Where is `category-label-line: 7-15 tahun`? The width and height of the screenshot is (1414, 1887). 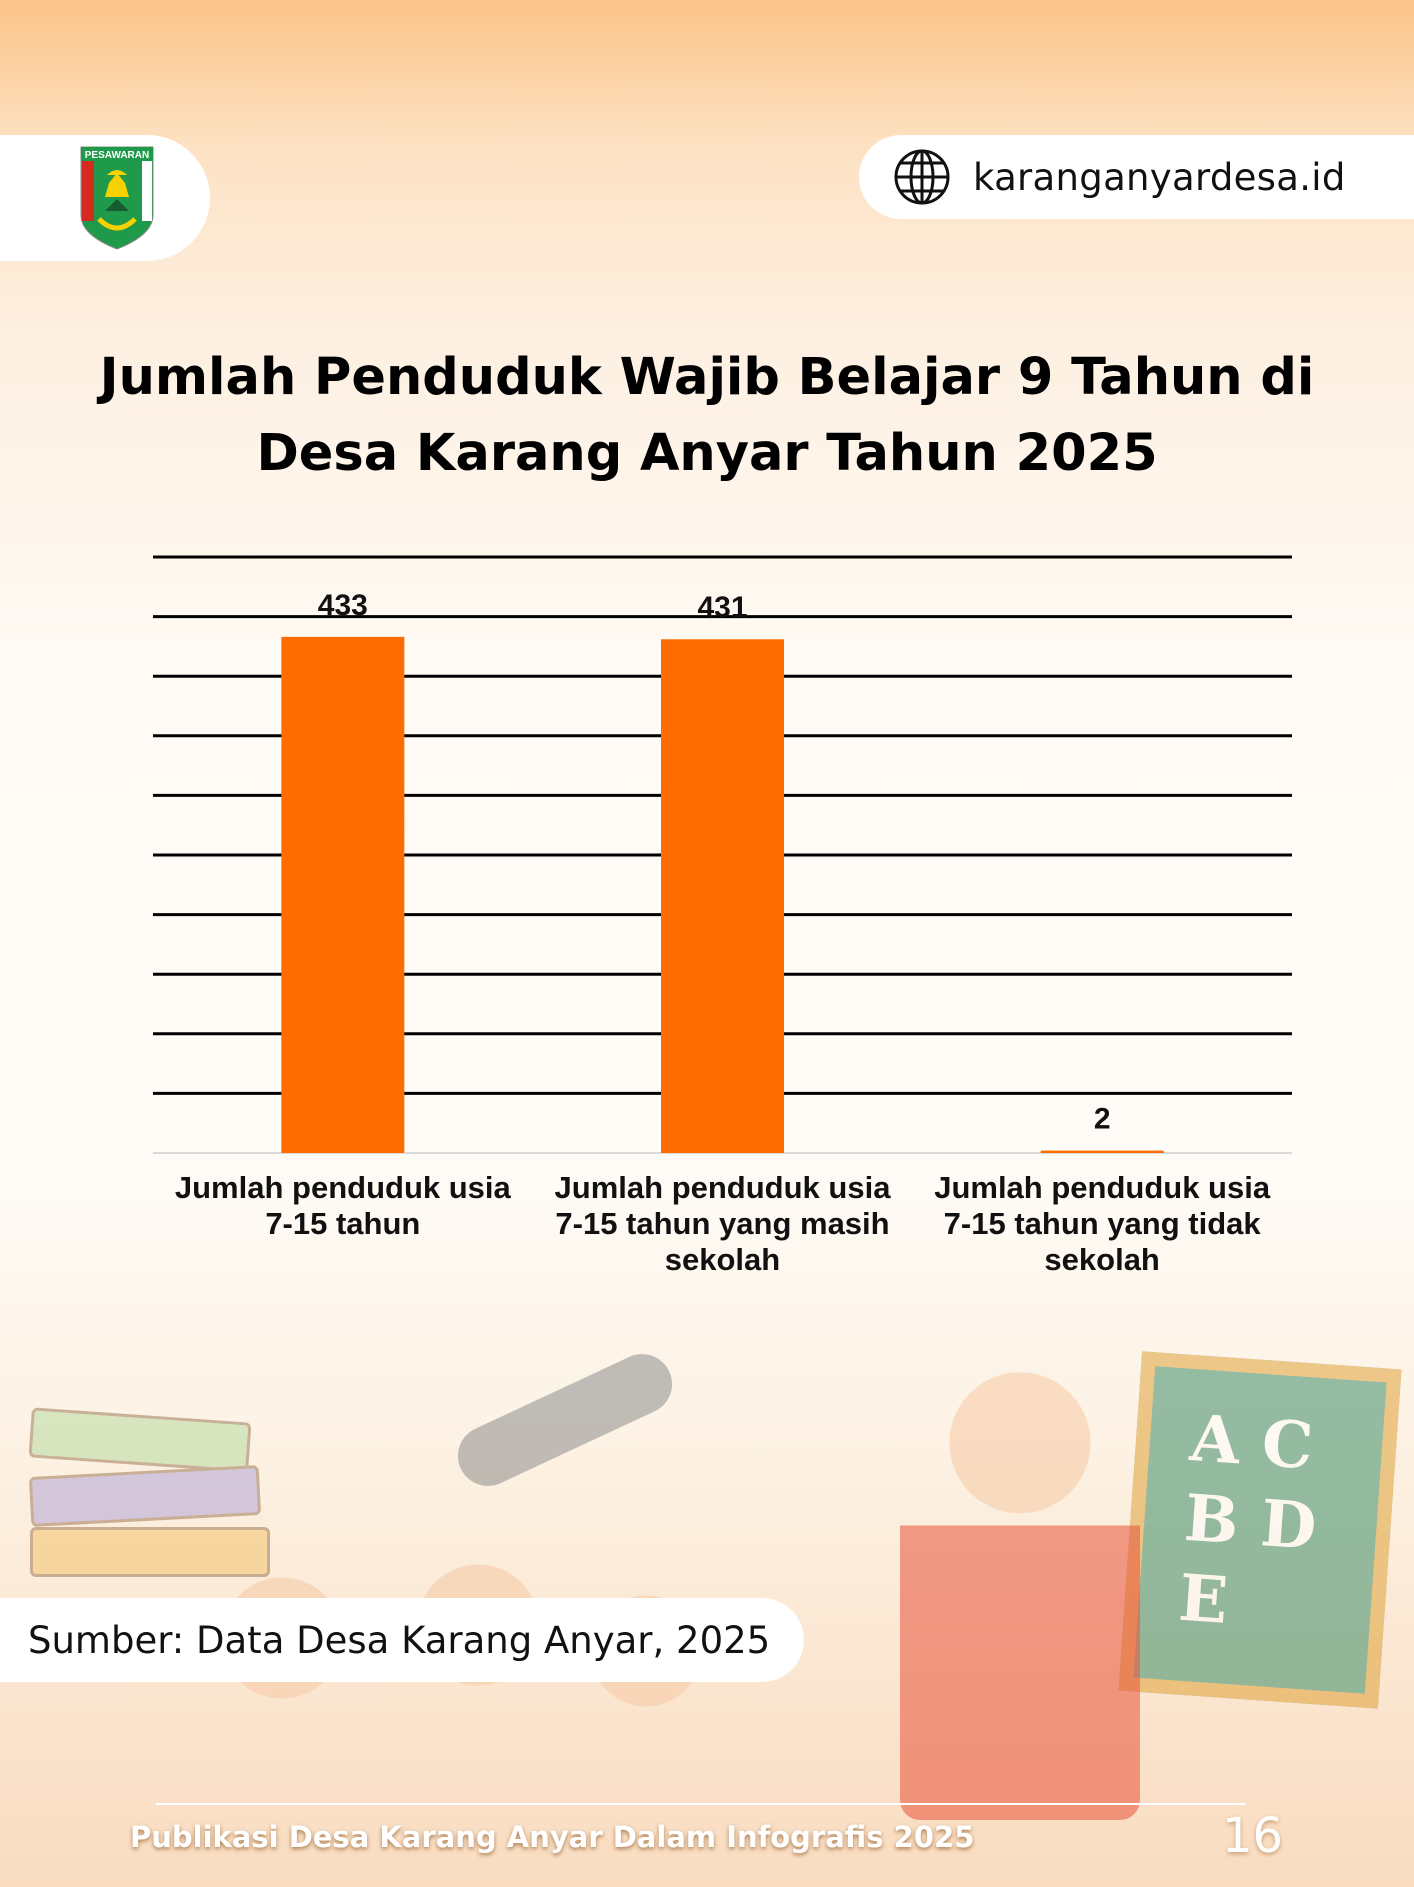 category-label-line: 7-15 tahun is located at coordinates (343, 1223).